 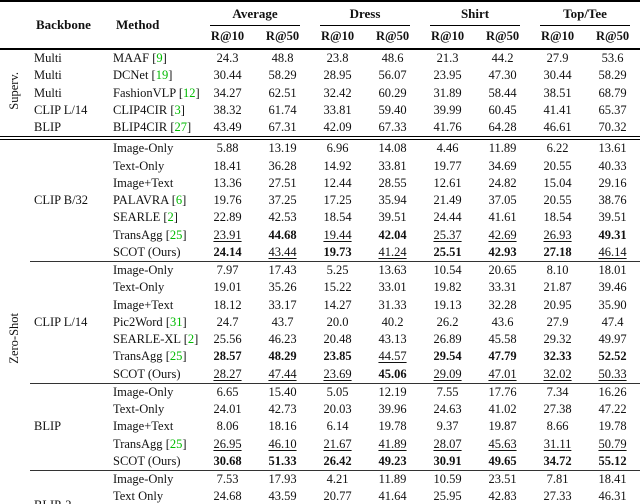 I want to click on value-cell: 19.73, so click(x=338, y=253).